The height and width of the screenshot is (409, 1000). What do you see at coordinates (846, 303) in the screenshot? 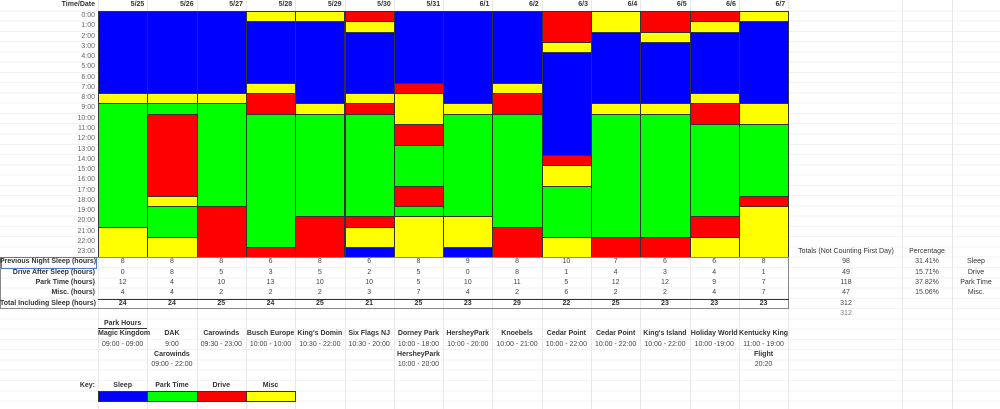
I see `total-sum: 312` at bounding box center [846, 303].